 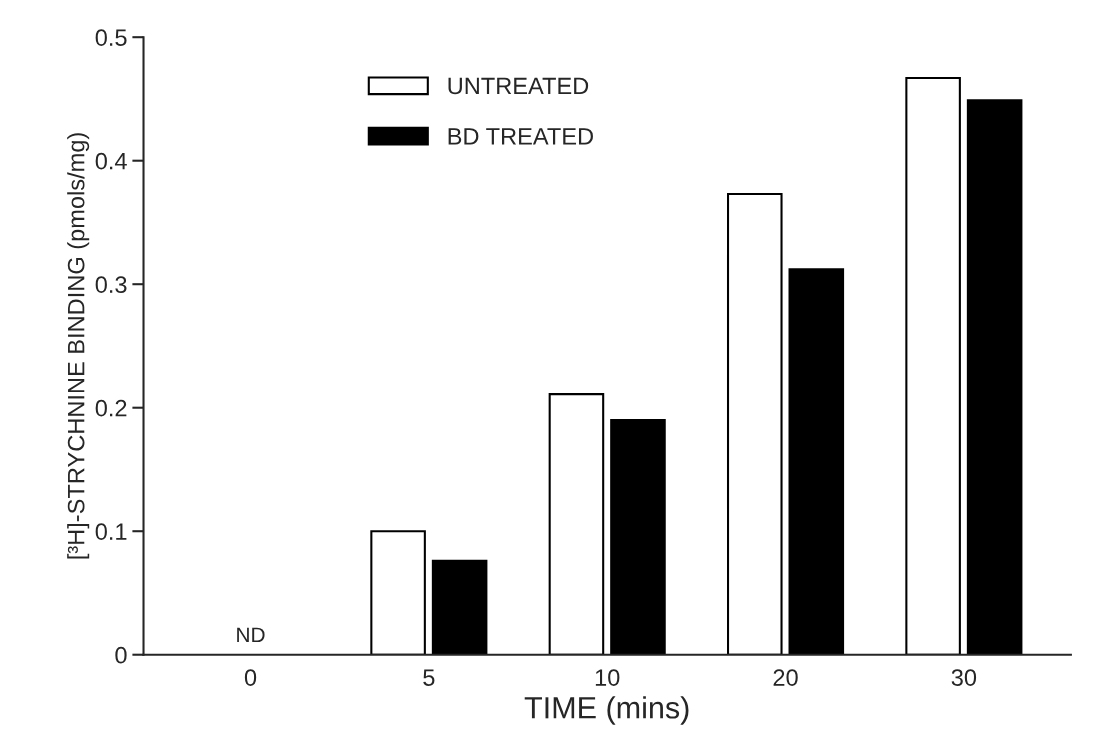 I want to click on y-tick-label: 0.1, so click(x=111, y=531).